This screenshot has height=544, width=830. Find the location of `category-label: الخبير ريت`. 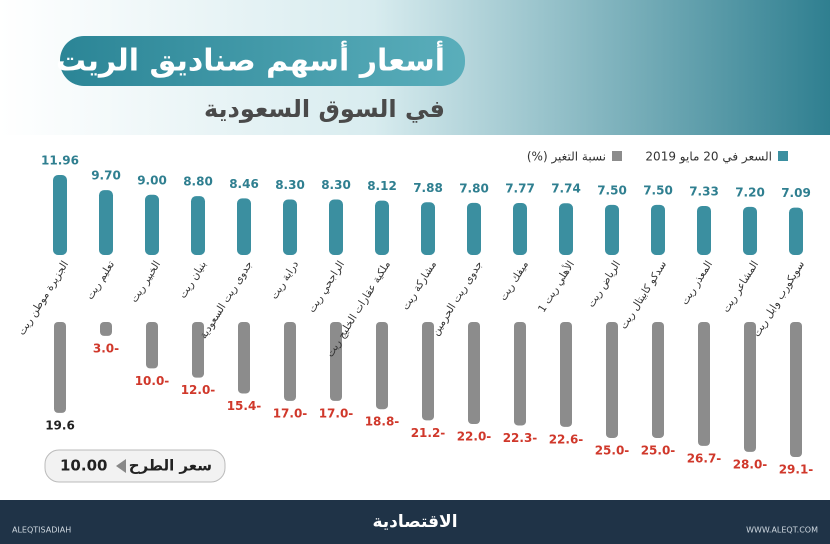

category-label: الخبير ريت is located at coordinates (145, 282).